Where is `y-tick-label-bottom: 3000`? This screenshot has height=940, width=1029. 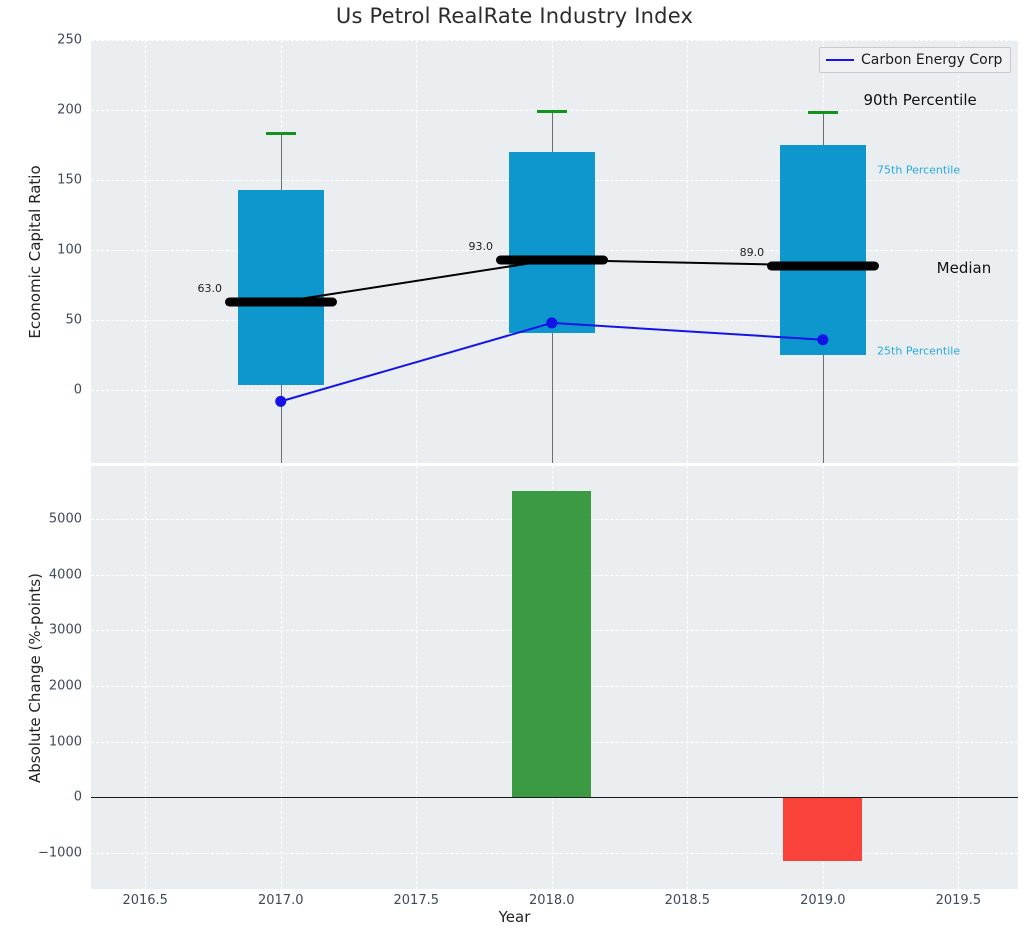 y-tick-label-bottom: 3000 is located at coordinates (65, 630).